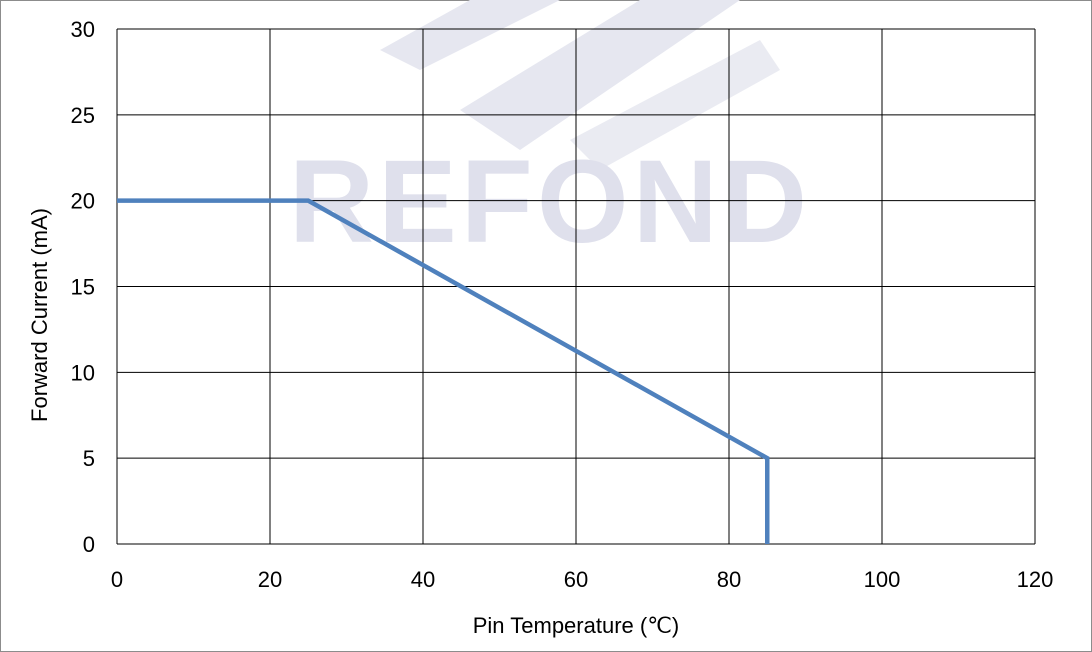 This screenshot has height=652, width=1092. I want to click on x-axis-label: Pin Temperature (℃), so click(576, 625).